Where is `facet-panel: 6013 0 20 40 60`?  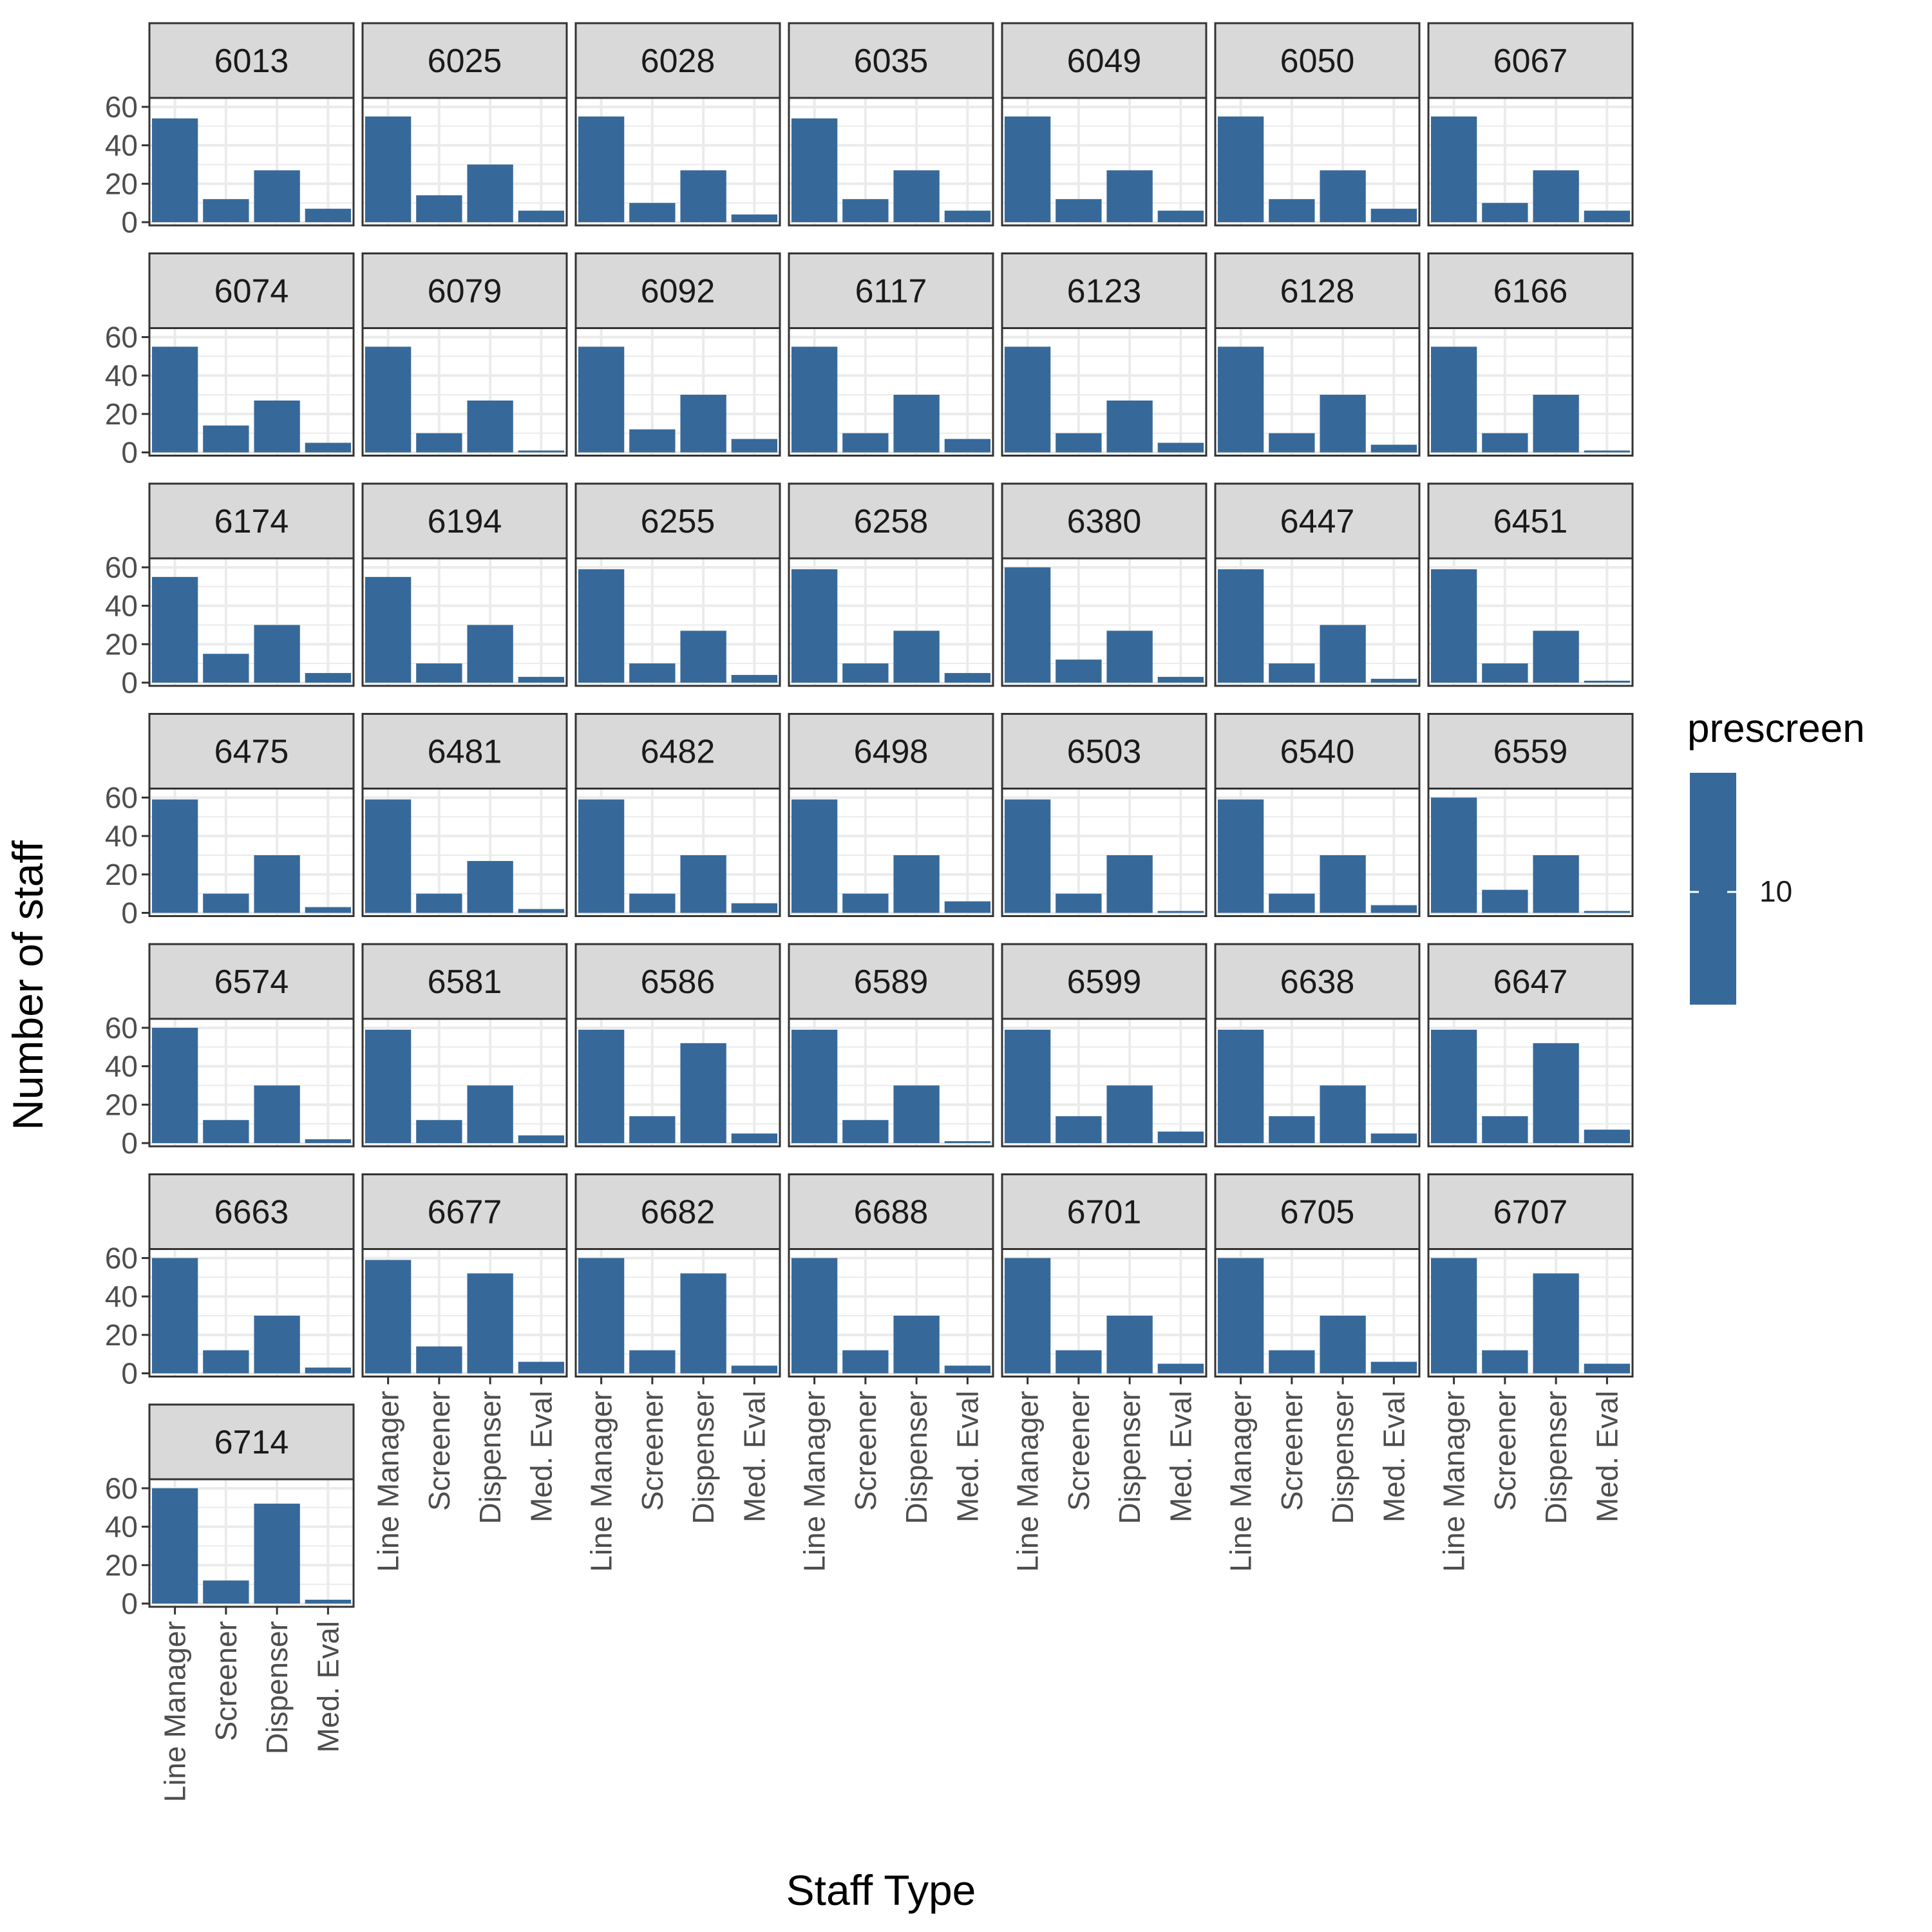
facet-panel: 6013 0 20 40 60 is located at coordinates (230, 130).